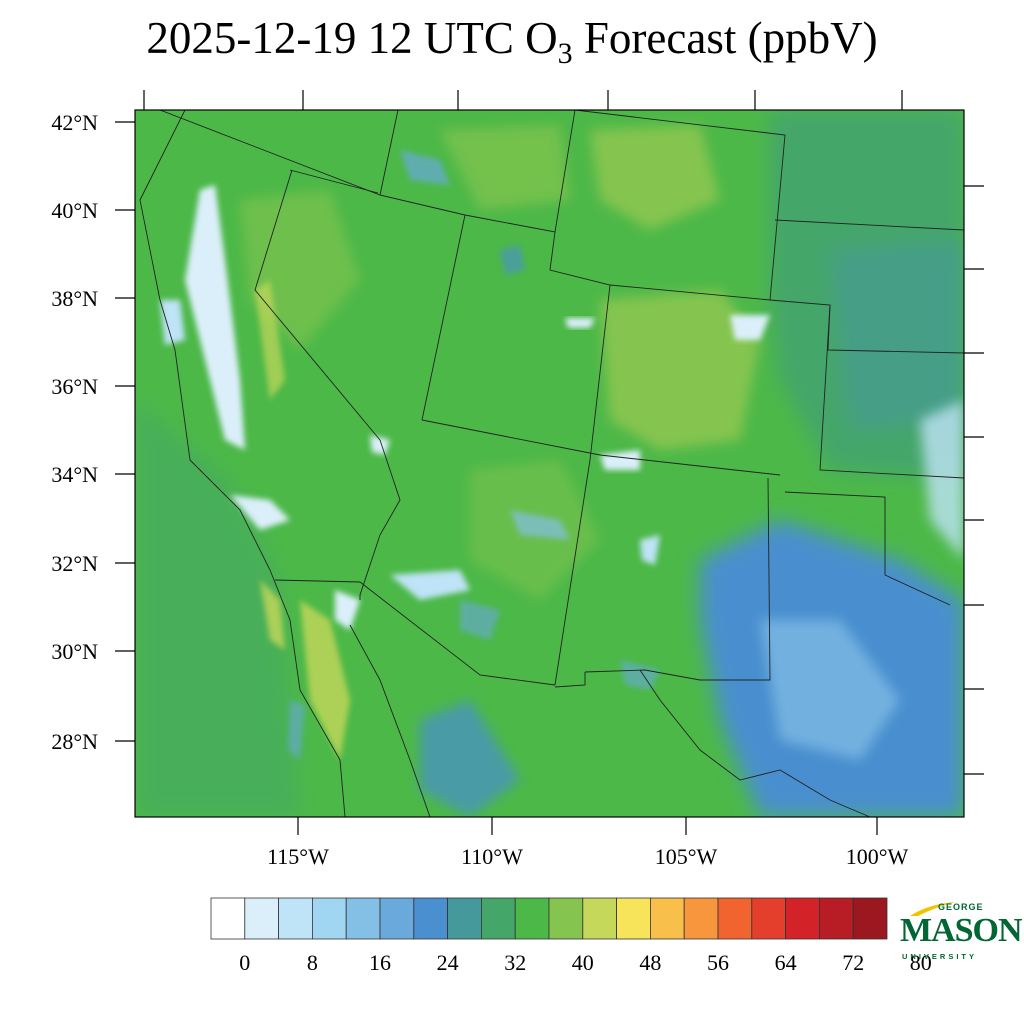  I want to click on colorbar-label: 8, so click(312, 962).